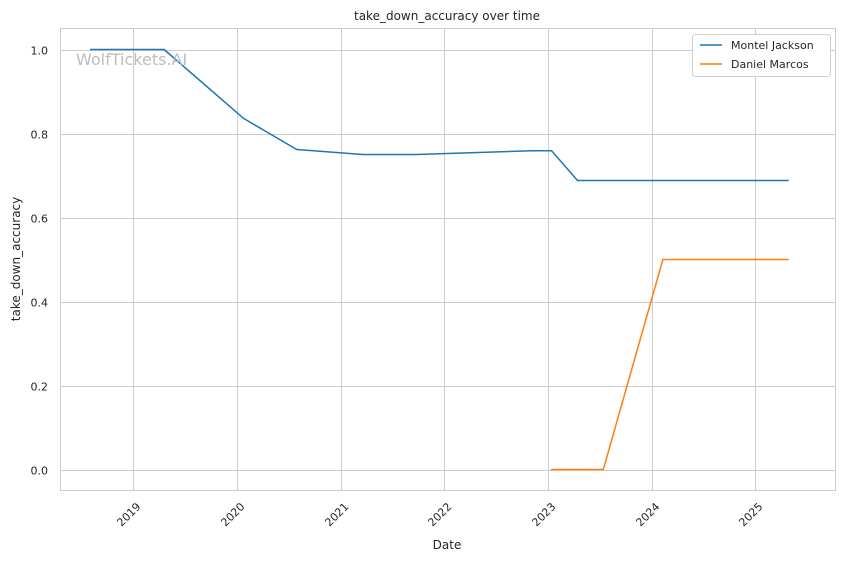 The height and width of the screenshot is (561, 844). Describe the element at coordinates (772, 45) in the screenshot. I see `legend-label-montel-jackson: Montel Jackson` at that location.